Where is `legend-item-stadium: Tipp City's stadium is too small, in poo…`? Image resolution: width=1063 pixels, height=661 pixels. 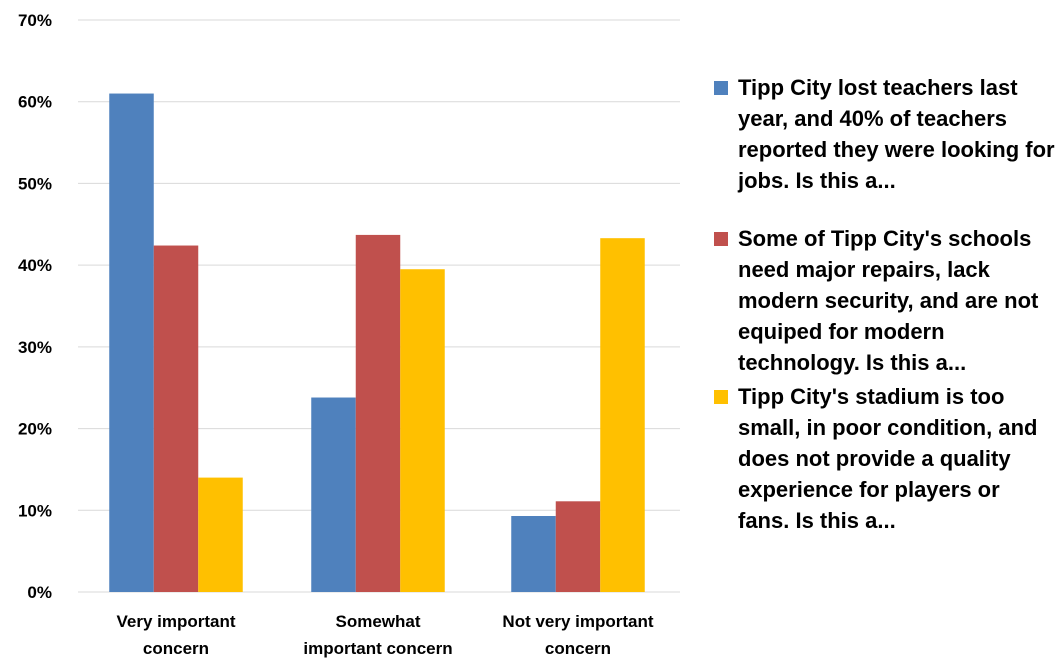 legend-item-stadium: Tipp City's stadium is too small, in poo… is located at coordinates (884, 458).